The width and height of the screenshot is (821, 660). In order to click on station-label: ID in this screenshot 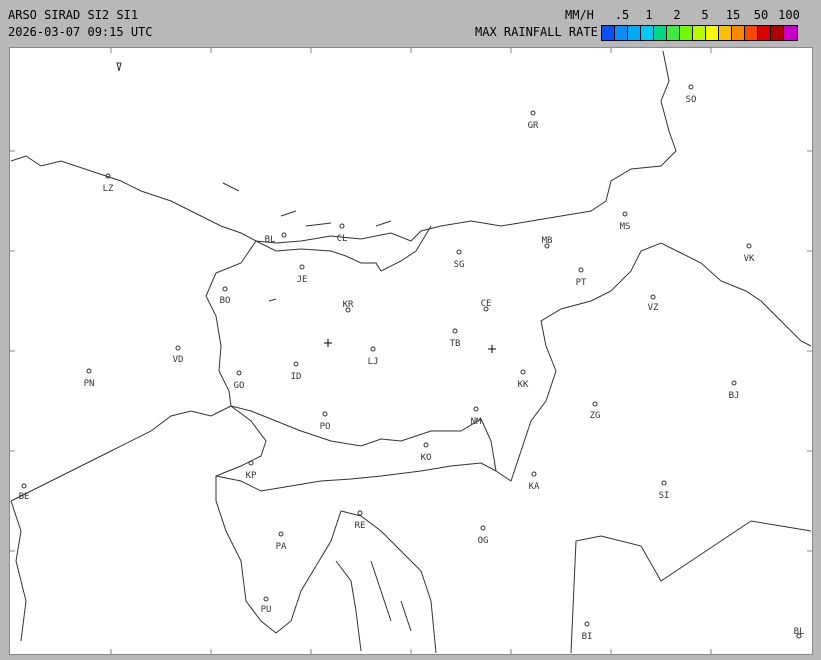, I will do `click(296, 377)`.